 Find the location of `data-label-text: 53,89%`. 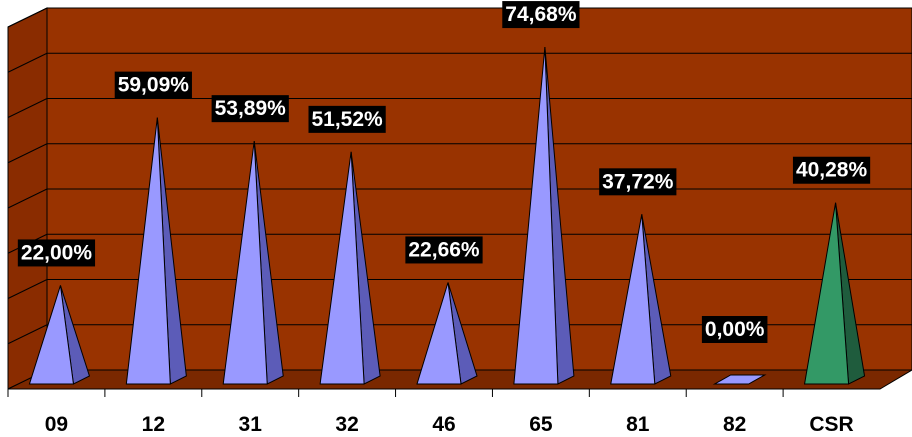

data-label-text: 53,89% is located at coordinates (251, 108).